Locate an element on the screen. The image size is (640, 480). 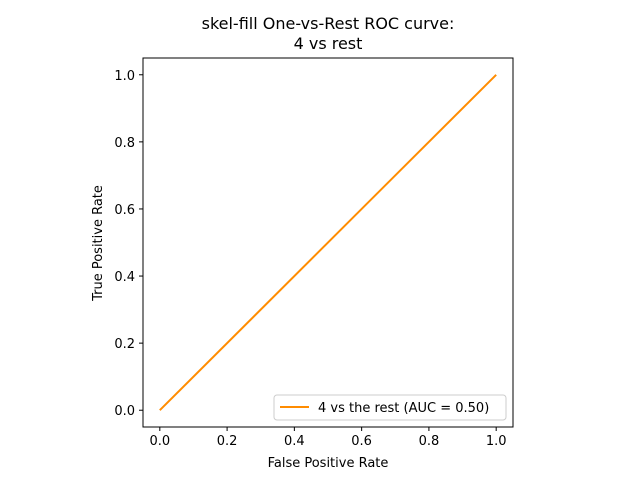
legend: 4 vs the rest (AUC = 0.50) is located at coordinates (390, 407).